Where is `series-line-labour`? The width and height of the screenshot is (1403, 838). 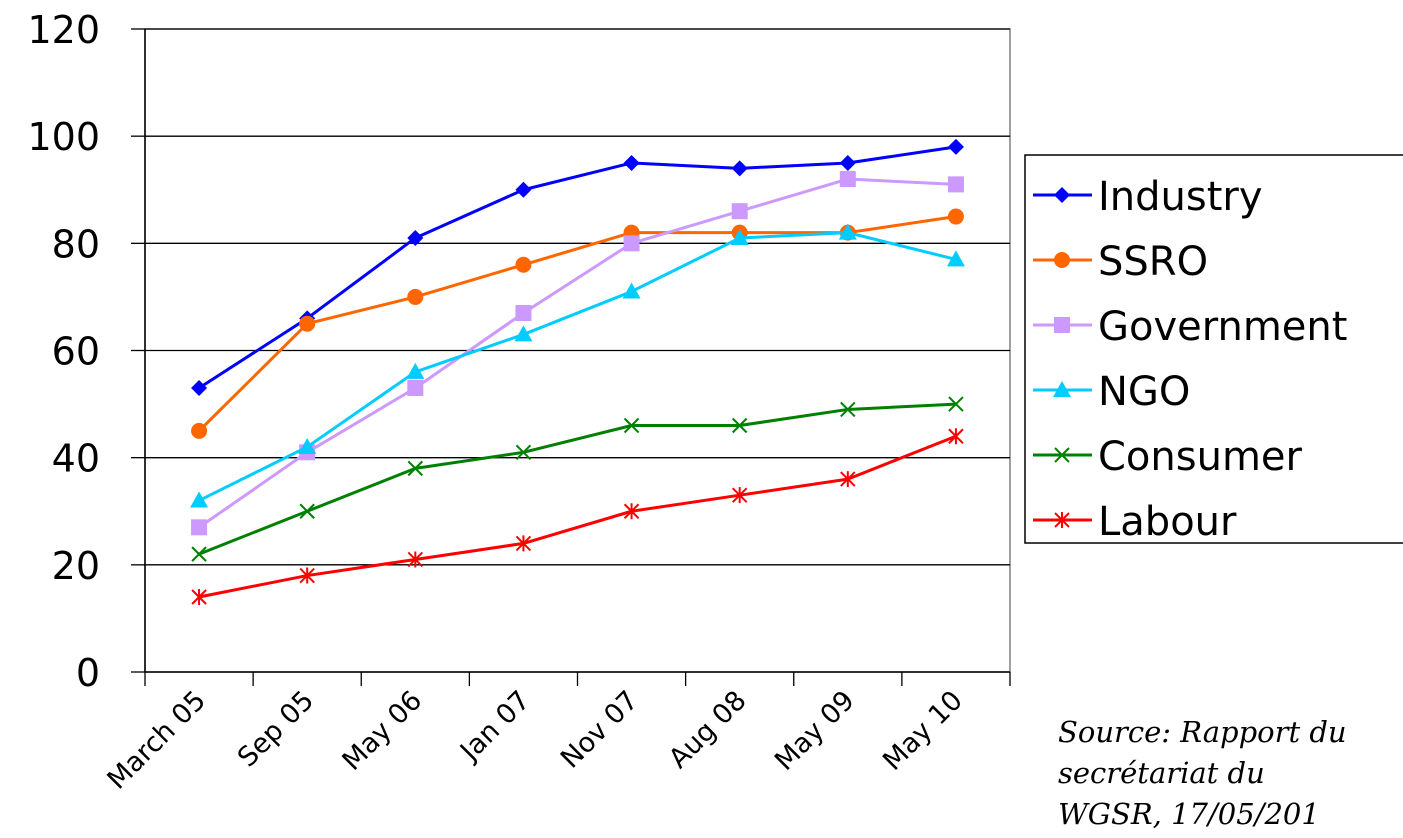 series-line-labour is located at coordinates (577, 516).